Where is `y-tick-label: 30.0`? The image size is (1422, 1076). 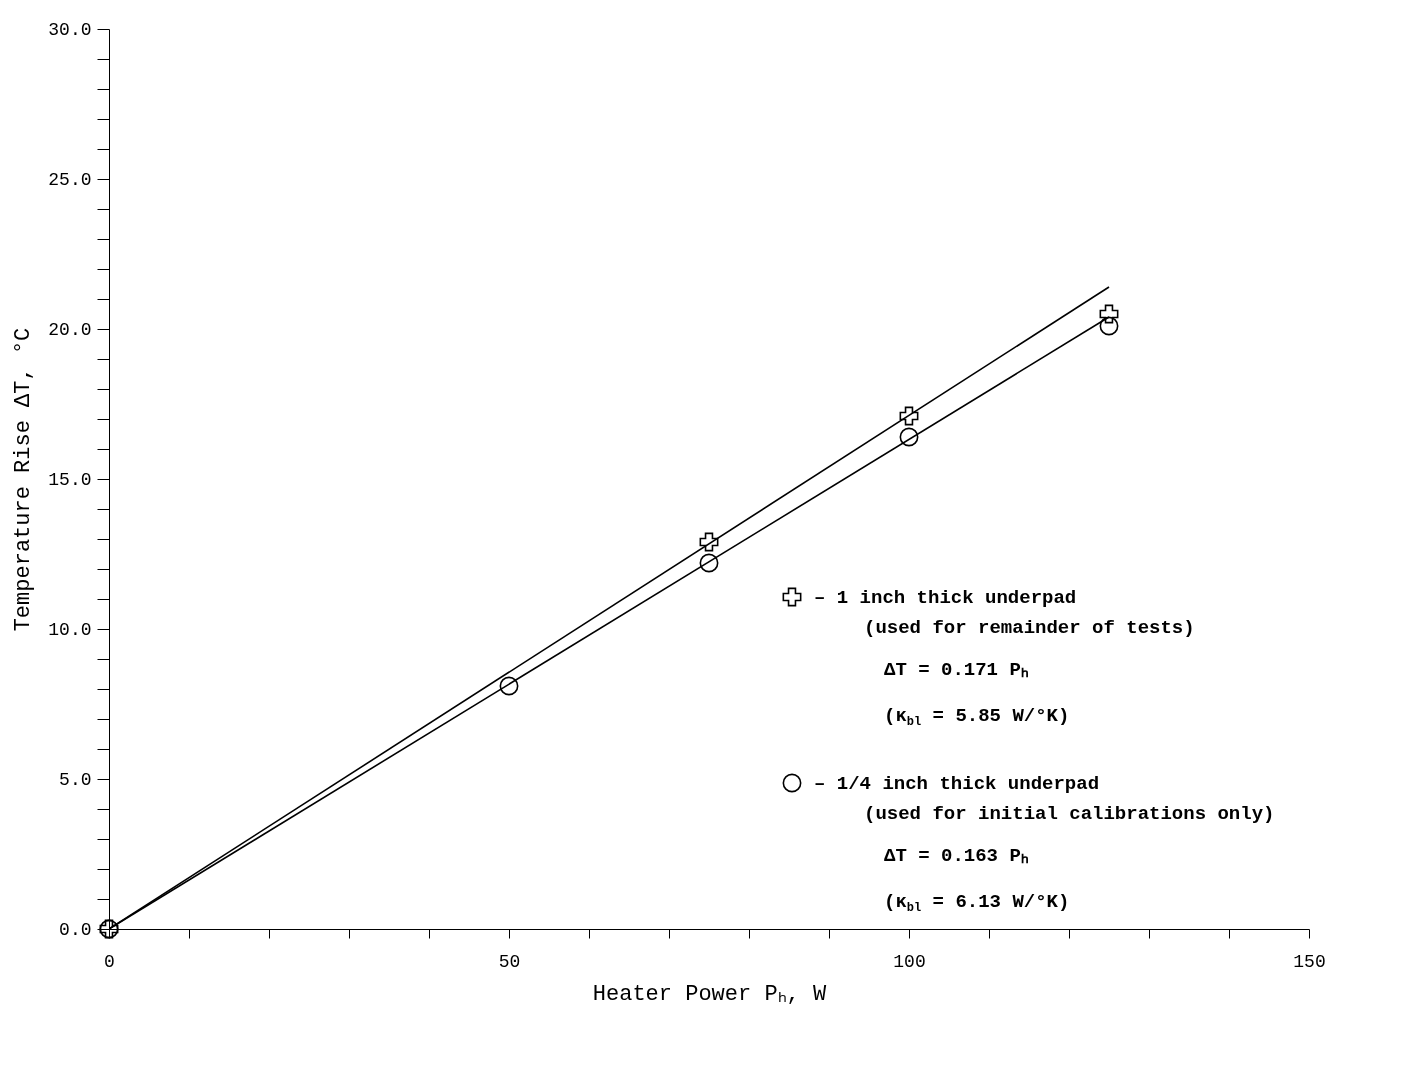 y-tick-label: 30.0 is located at coordinates (70, 29).